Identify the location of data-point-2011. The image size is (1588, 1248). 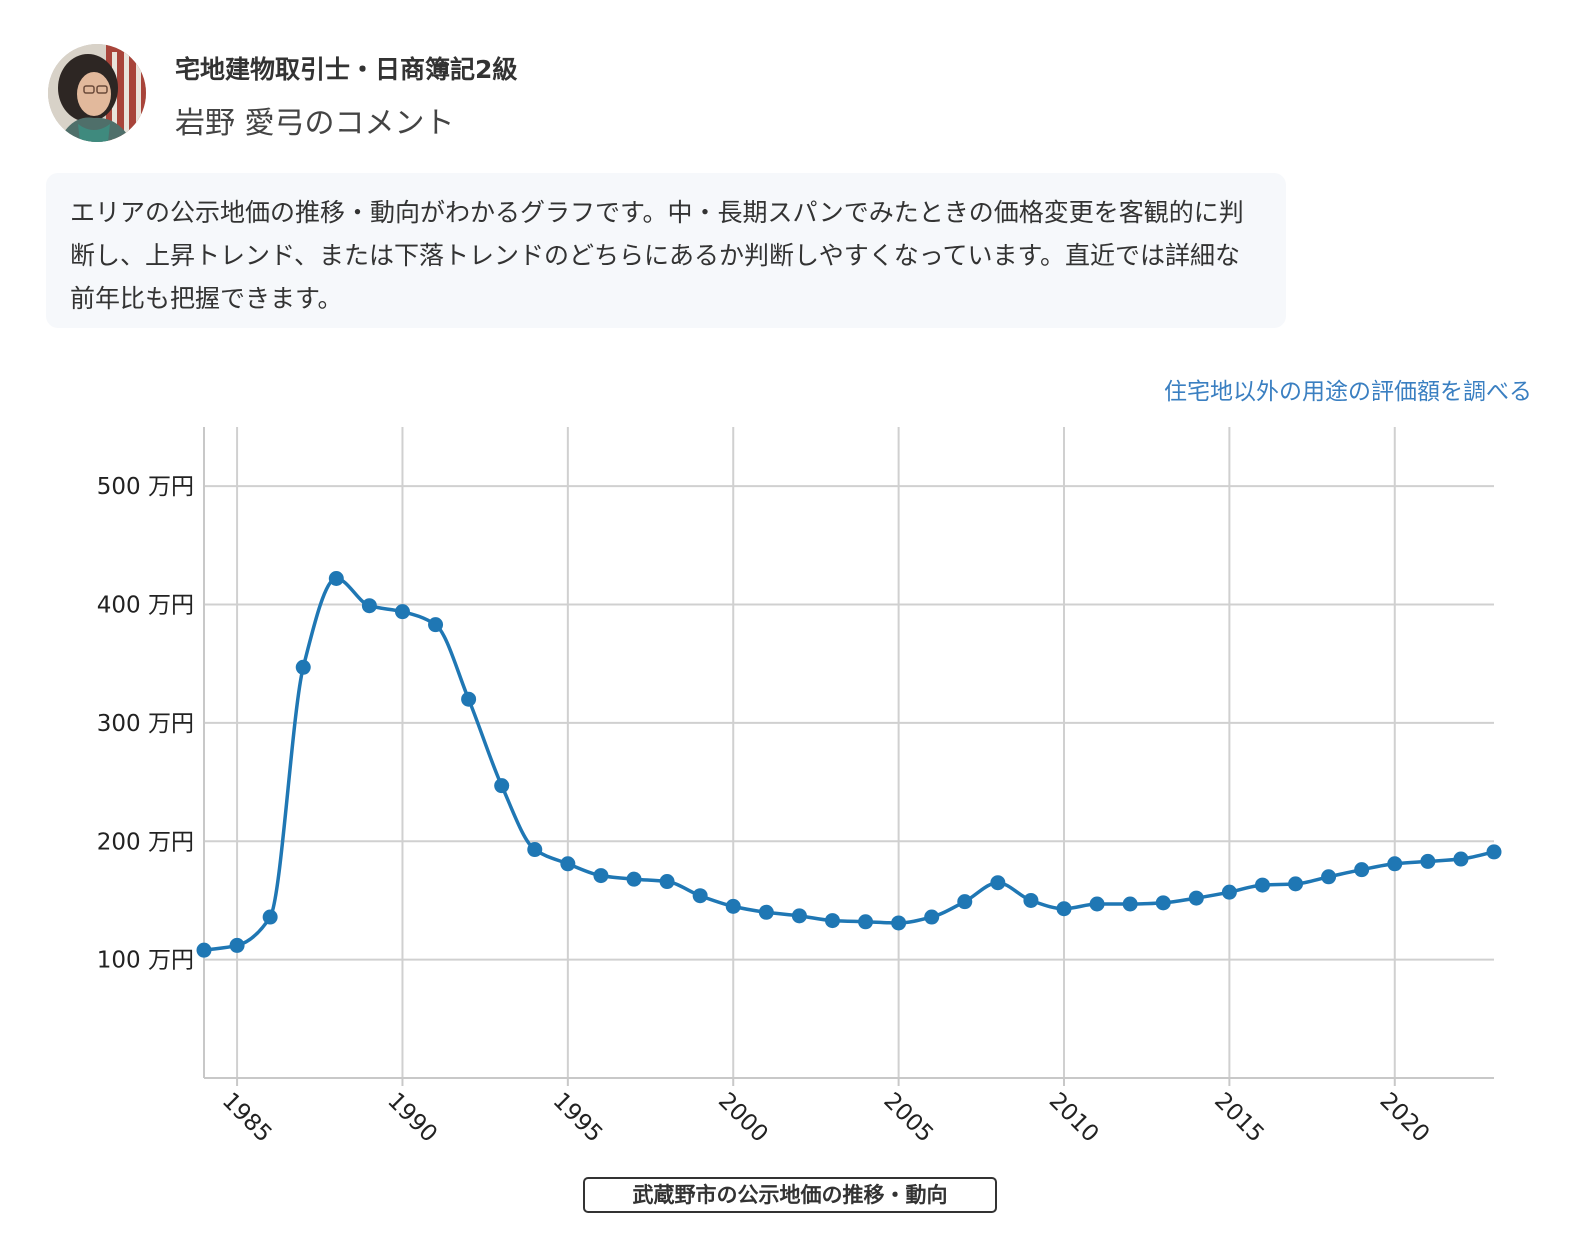
(1097, 904).